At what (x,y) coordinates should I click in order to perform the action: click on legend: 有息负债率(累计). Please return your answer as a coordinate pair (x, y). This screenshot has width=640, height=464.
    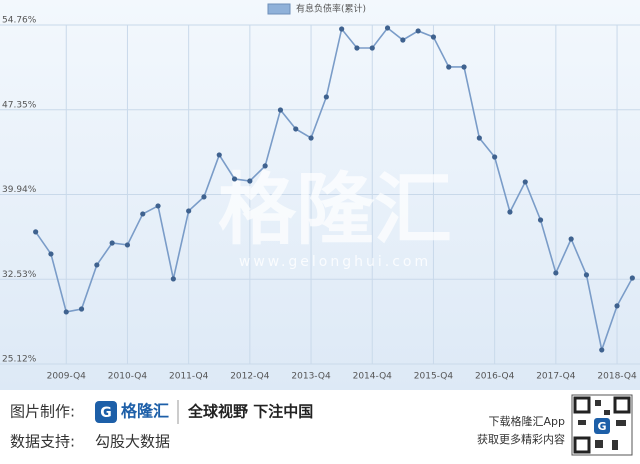
    Looking at the image, I should click on (316, 9).